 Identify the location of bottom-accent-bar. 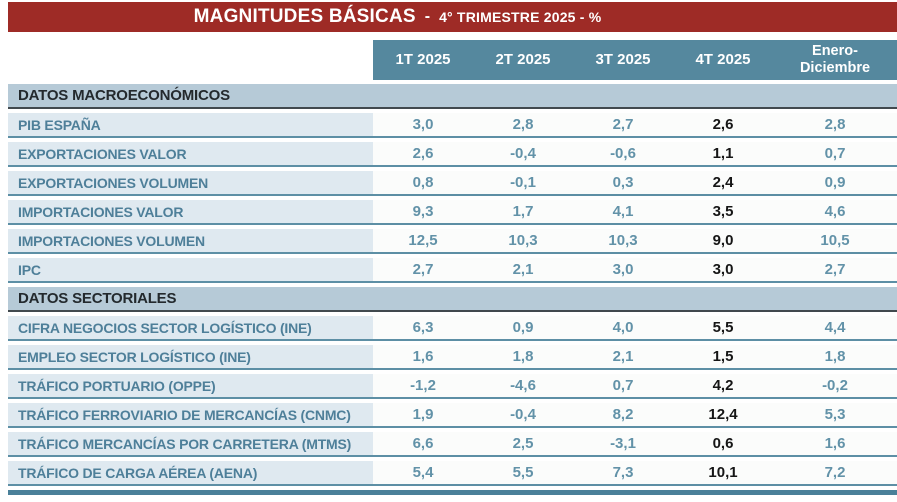
(452, 492).